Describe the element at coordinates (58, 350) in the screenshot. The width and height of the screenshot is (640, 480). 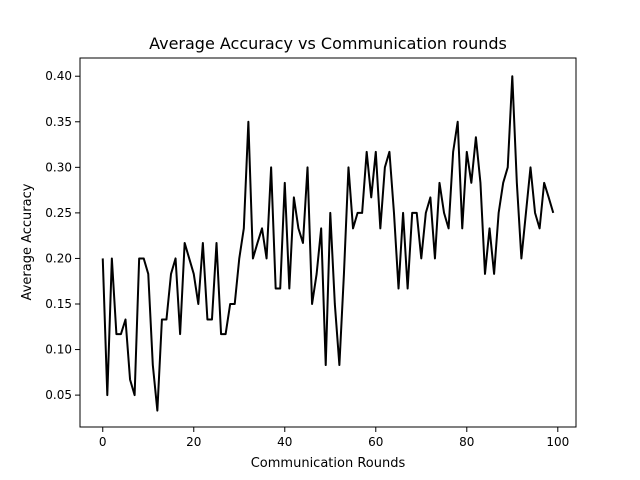
I see `y-tick-label: 0.10` at that location.